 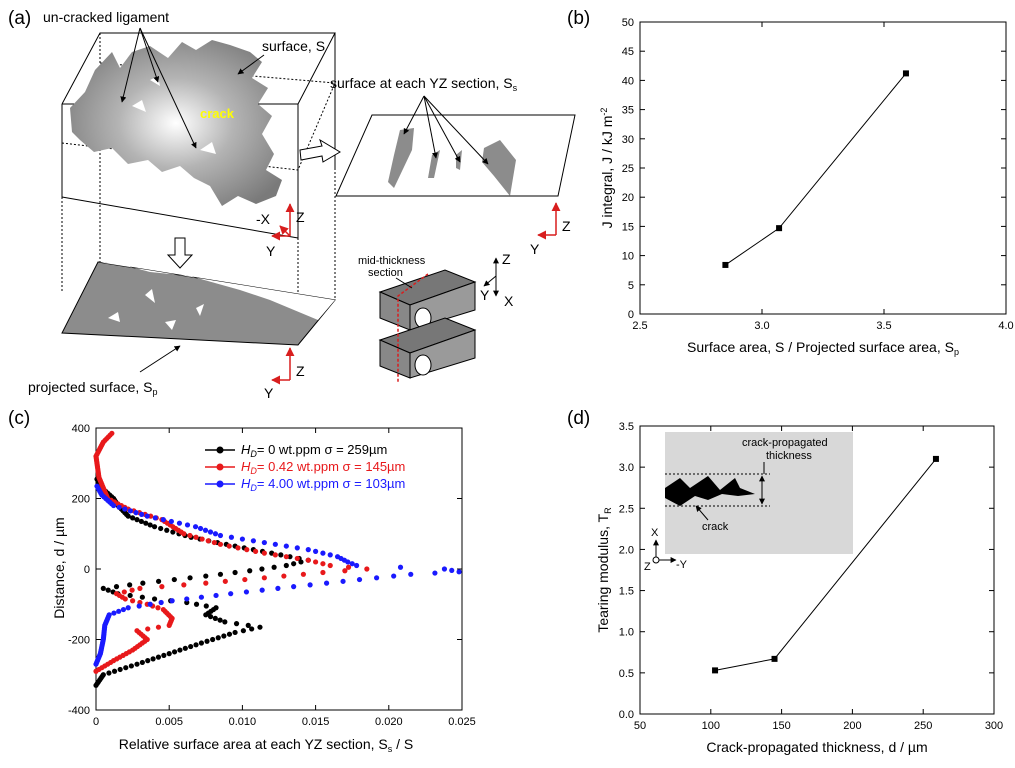 What do you see at coordinates (628, 140) in the screenshot?
I see `b-ytick-label: 30` at bounding box center [628, 140].